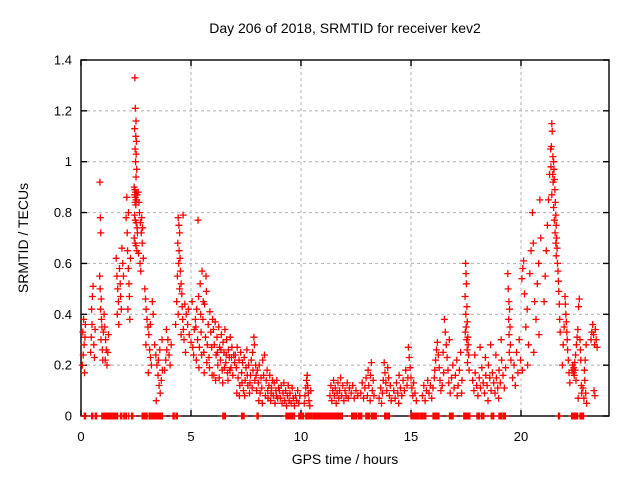 The height and width of the screenshot is (480, 640). Describe the element at coordinates (345, 459) in the screenshot. I see `x-axis-label: GPS time / hours` at that location.